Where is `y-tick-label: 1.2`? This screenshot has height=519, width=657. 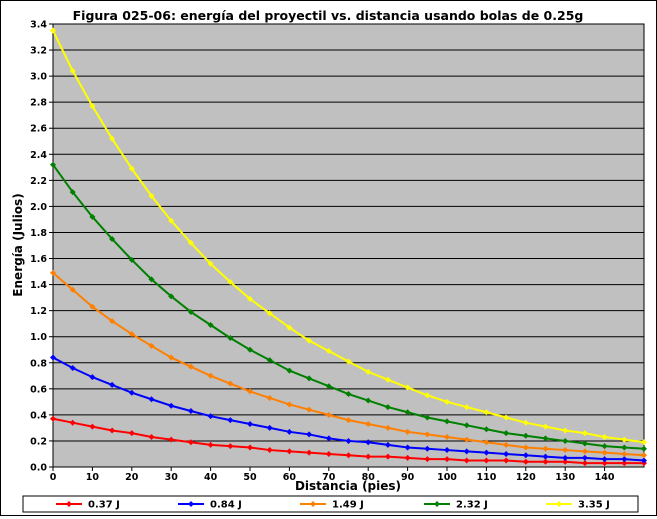
y-tick-label: 1.2 is located at coordinates (38, 311).